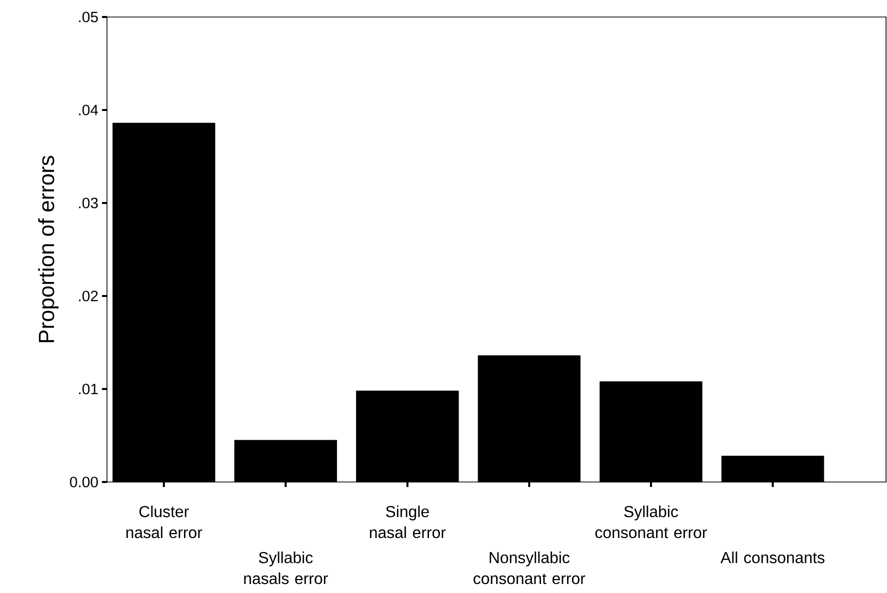 This screenshot has width=887, height=593. I want to click on y-tick-label: .01, so click(88, 389).